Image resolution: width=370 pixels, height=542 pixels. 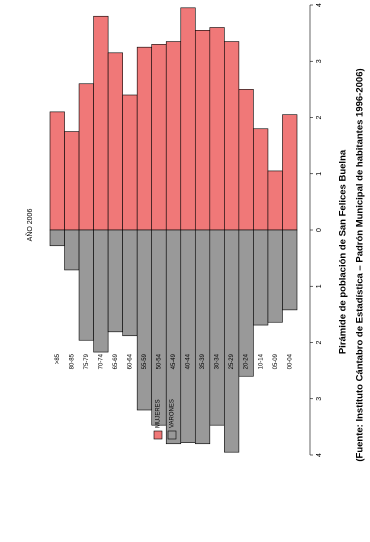 I want to click on category-label: >85, so click(x=58, y=358).